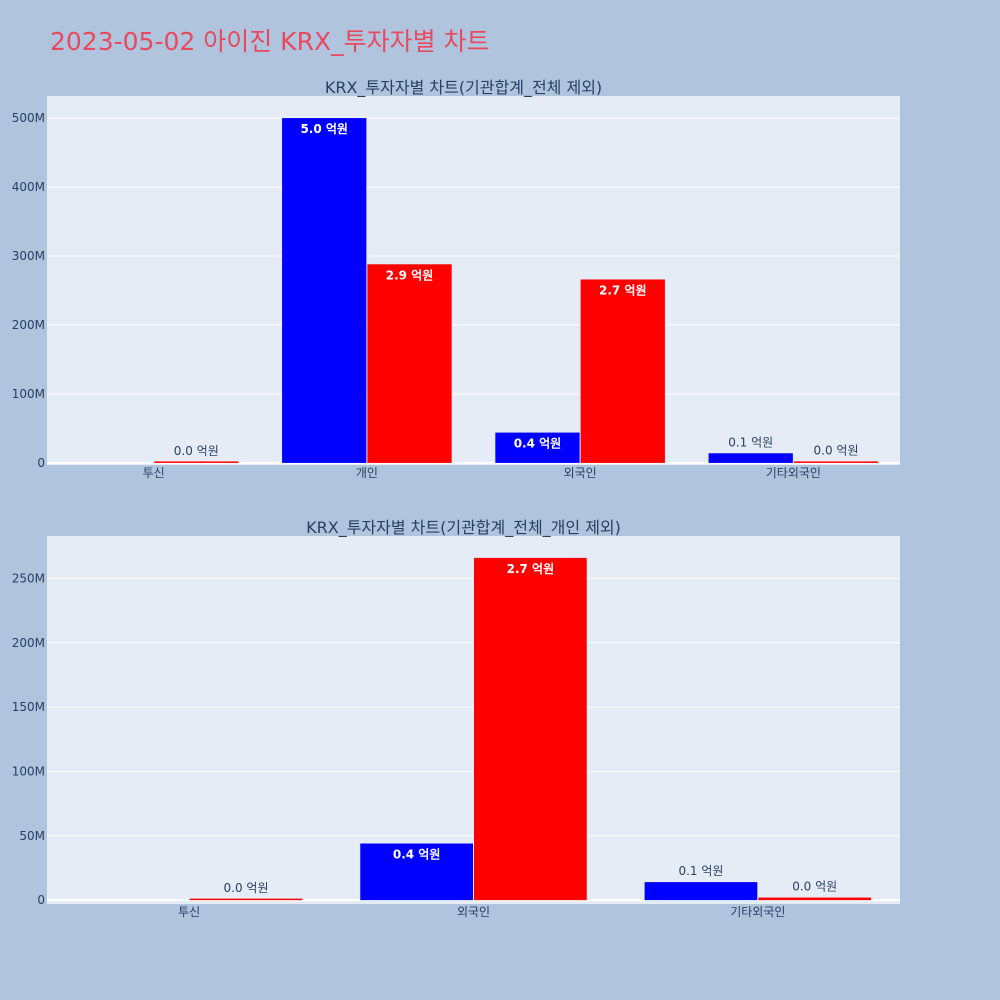  Describe the element at coordinates (324, 129) in the screenshot. I see `data-label: 5.0 억원` at that location.